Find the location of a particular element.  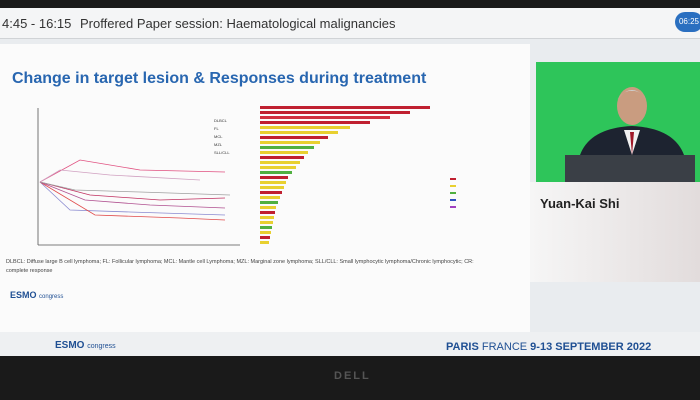

spider-plot is located at coordinates (138, 177).